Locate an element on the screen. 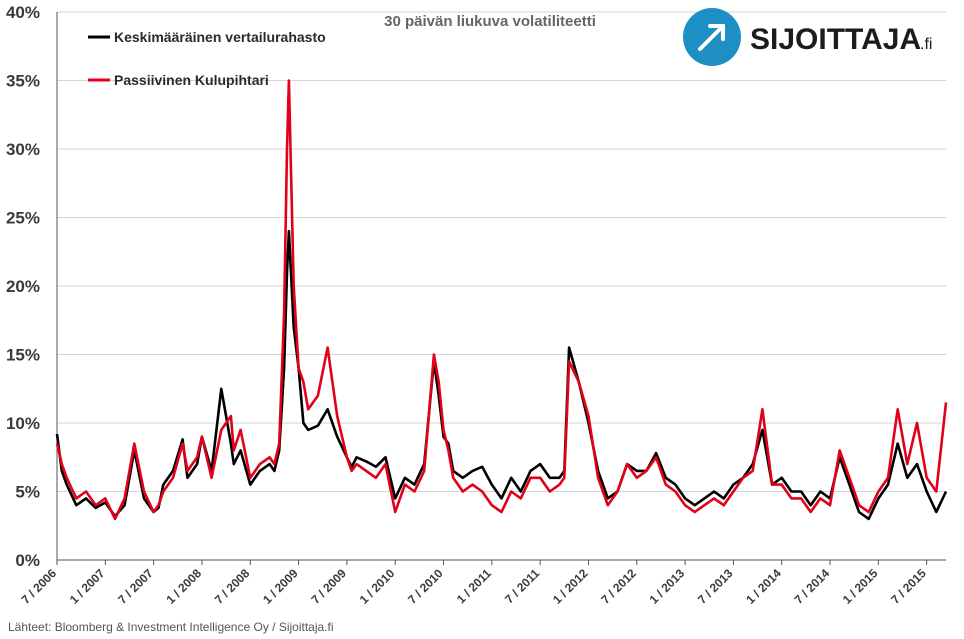  legend-label-benchmark: Keskimääräinen vertailurahasto is located at coordinates (220, 37).